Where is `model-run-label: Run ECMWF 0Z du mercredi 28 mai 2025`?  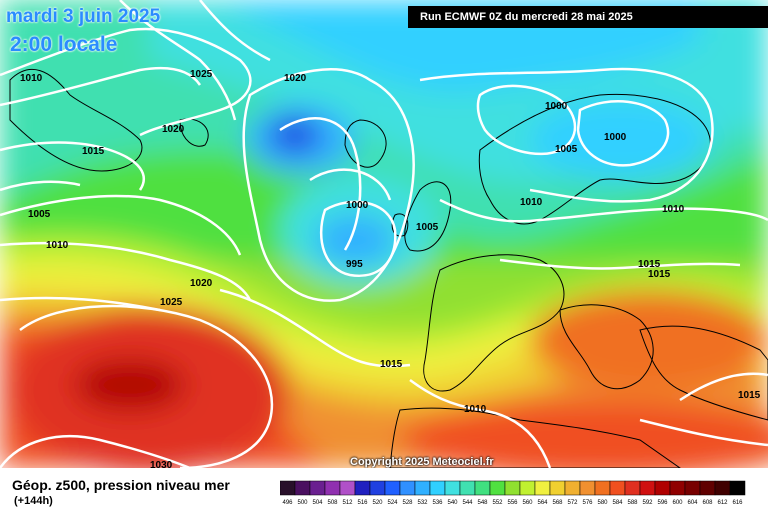 model-run-label: Run ECMWF 0Z du mercredi 28 mai 2025 is located at coordinates (588, 17).